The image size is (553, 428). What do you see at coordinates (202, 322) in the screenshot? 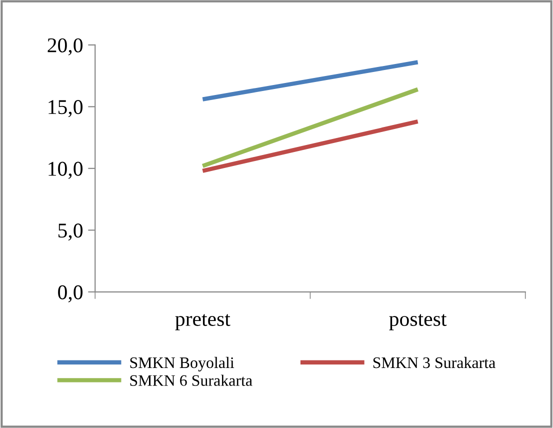
I see `x-tick-label: pretest` at bounding box center [202, 322].